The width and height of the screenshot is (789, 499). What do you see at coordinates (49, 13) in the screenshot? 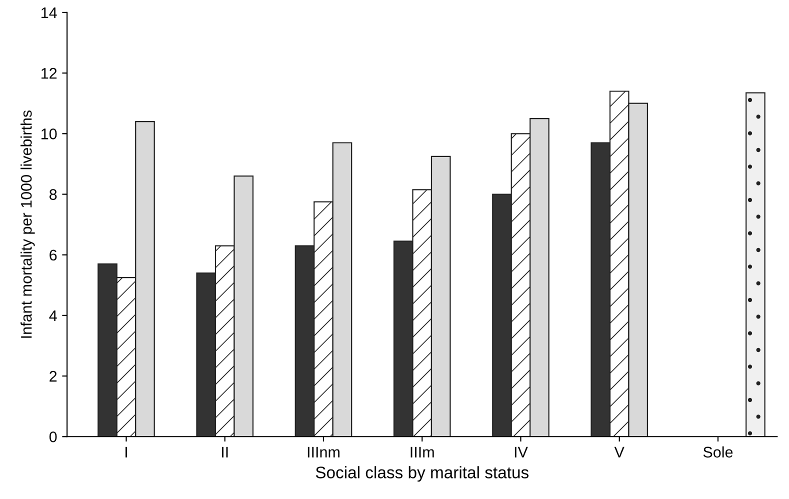
I see `y-tick-label: 14` at bounding box center [49, 13].